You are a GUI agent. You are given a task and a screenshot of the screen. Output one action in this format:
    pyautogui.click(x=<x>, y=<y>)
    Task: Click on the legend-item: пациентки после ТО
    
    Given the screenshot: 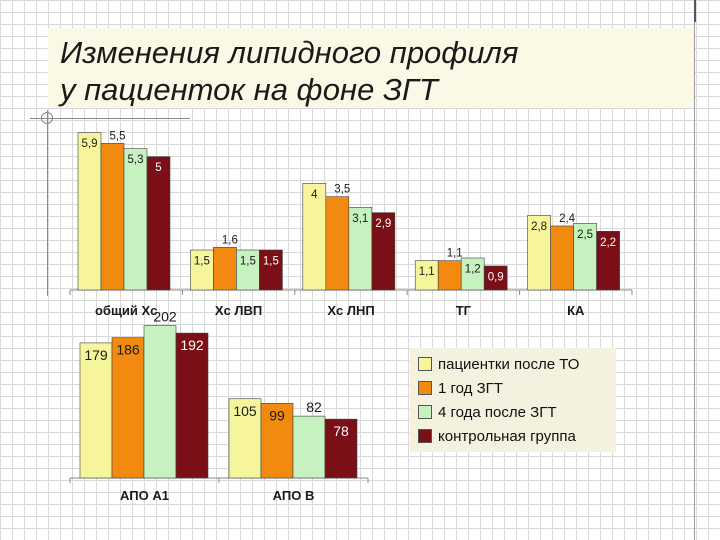 What is the action you would take?
    pyautogui.click(x=513, y=364)
    